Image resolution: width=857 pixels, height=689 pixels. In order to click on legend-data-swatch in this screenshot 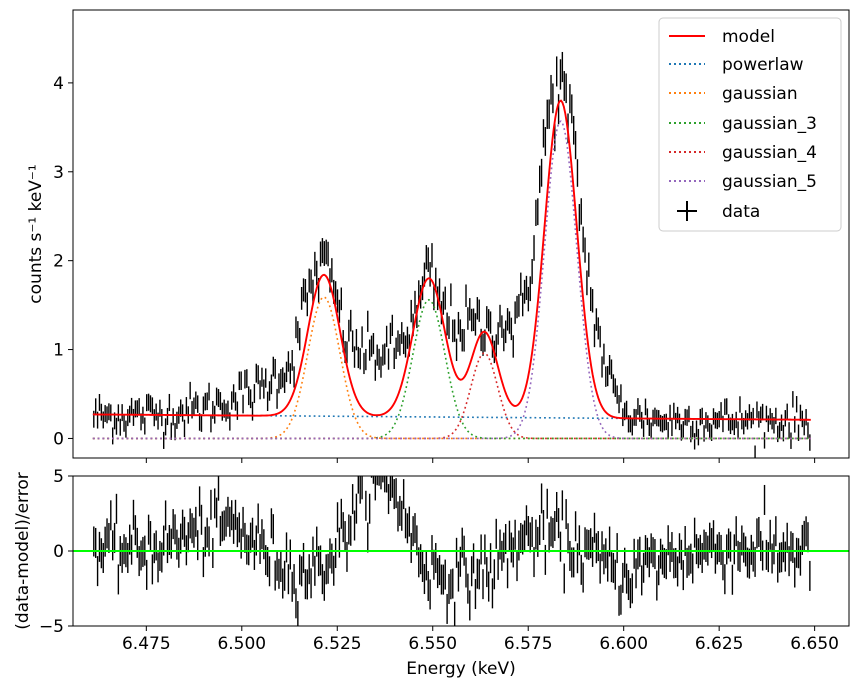, I will do `click(687, 211)`.